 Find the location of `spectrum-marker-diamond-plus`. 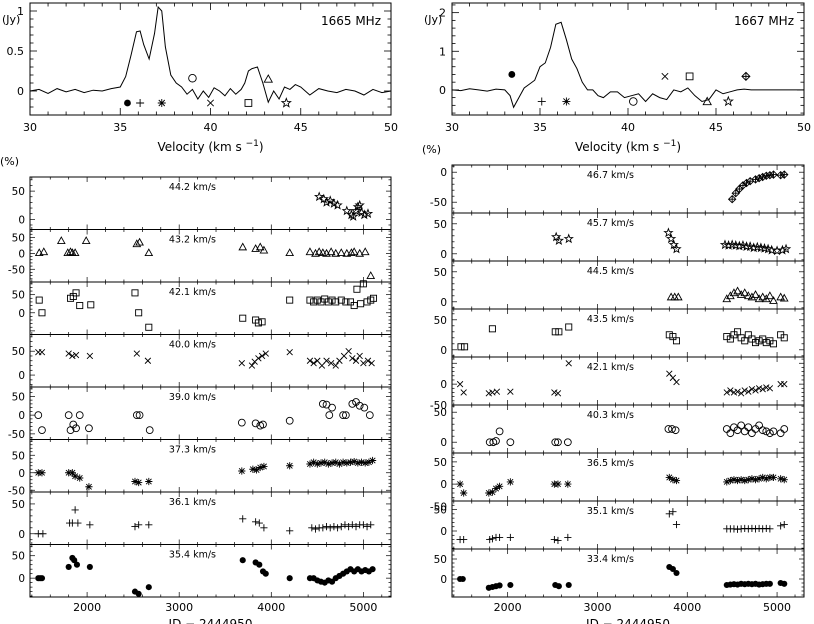

spectrum-marker-diamond-plus is located at coordinates (746, 76).